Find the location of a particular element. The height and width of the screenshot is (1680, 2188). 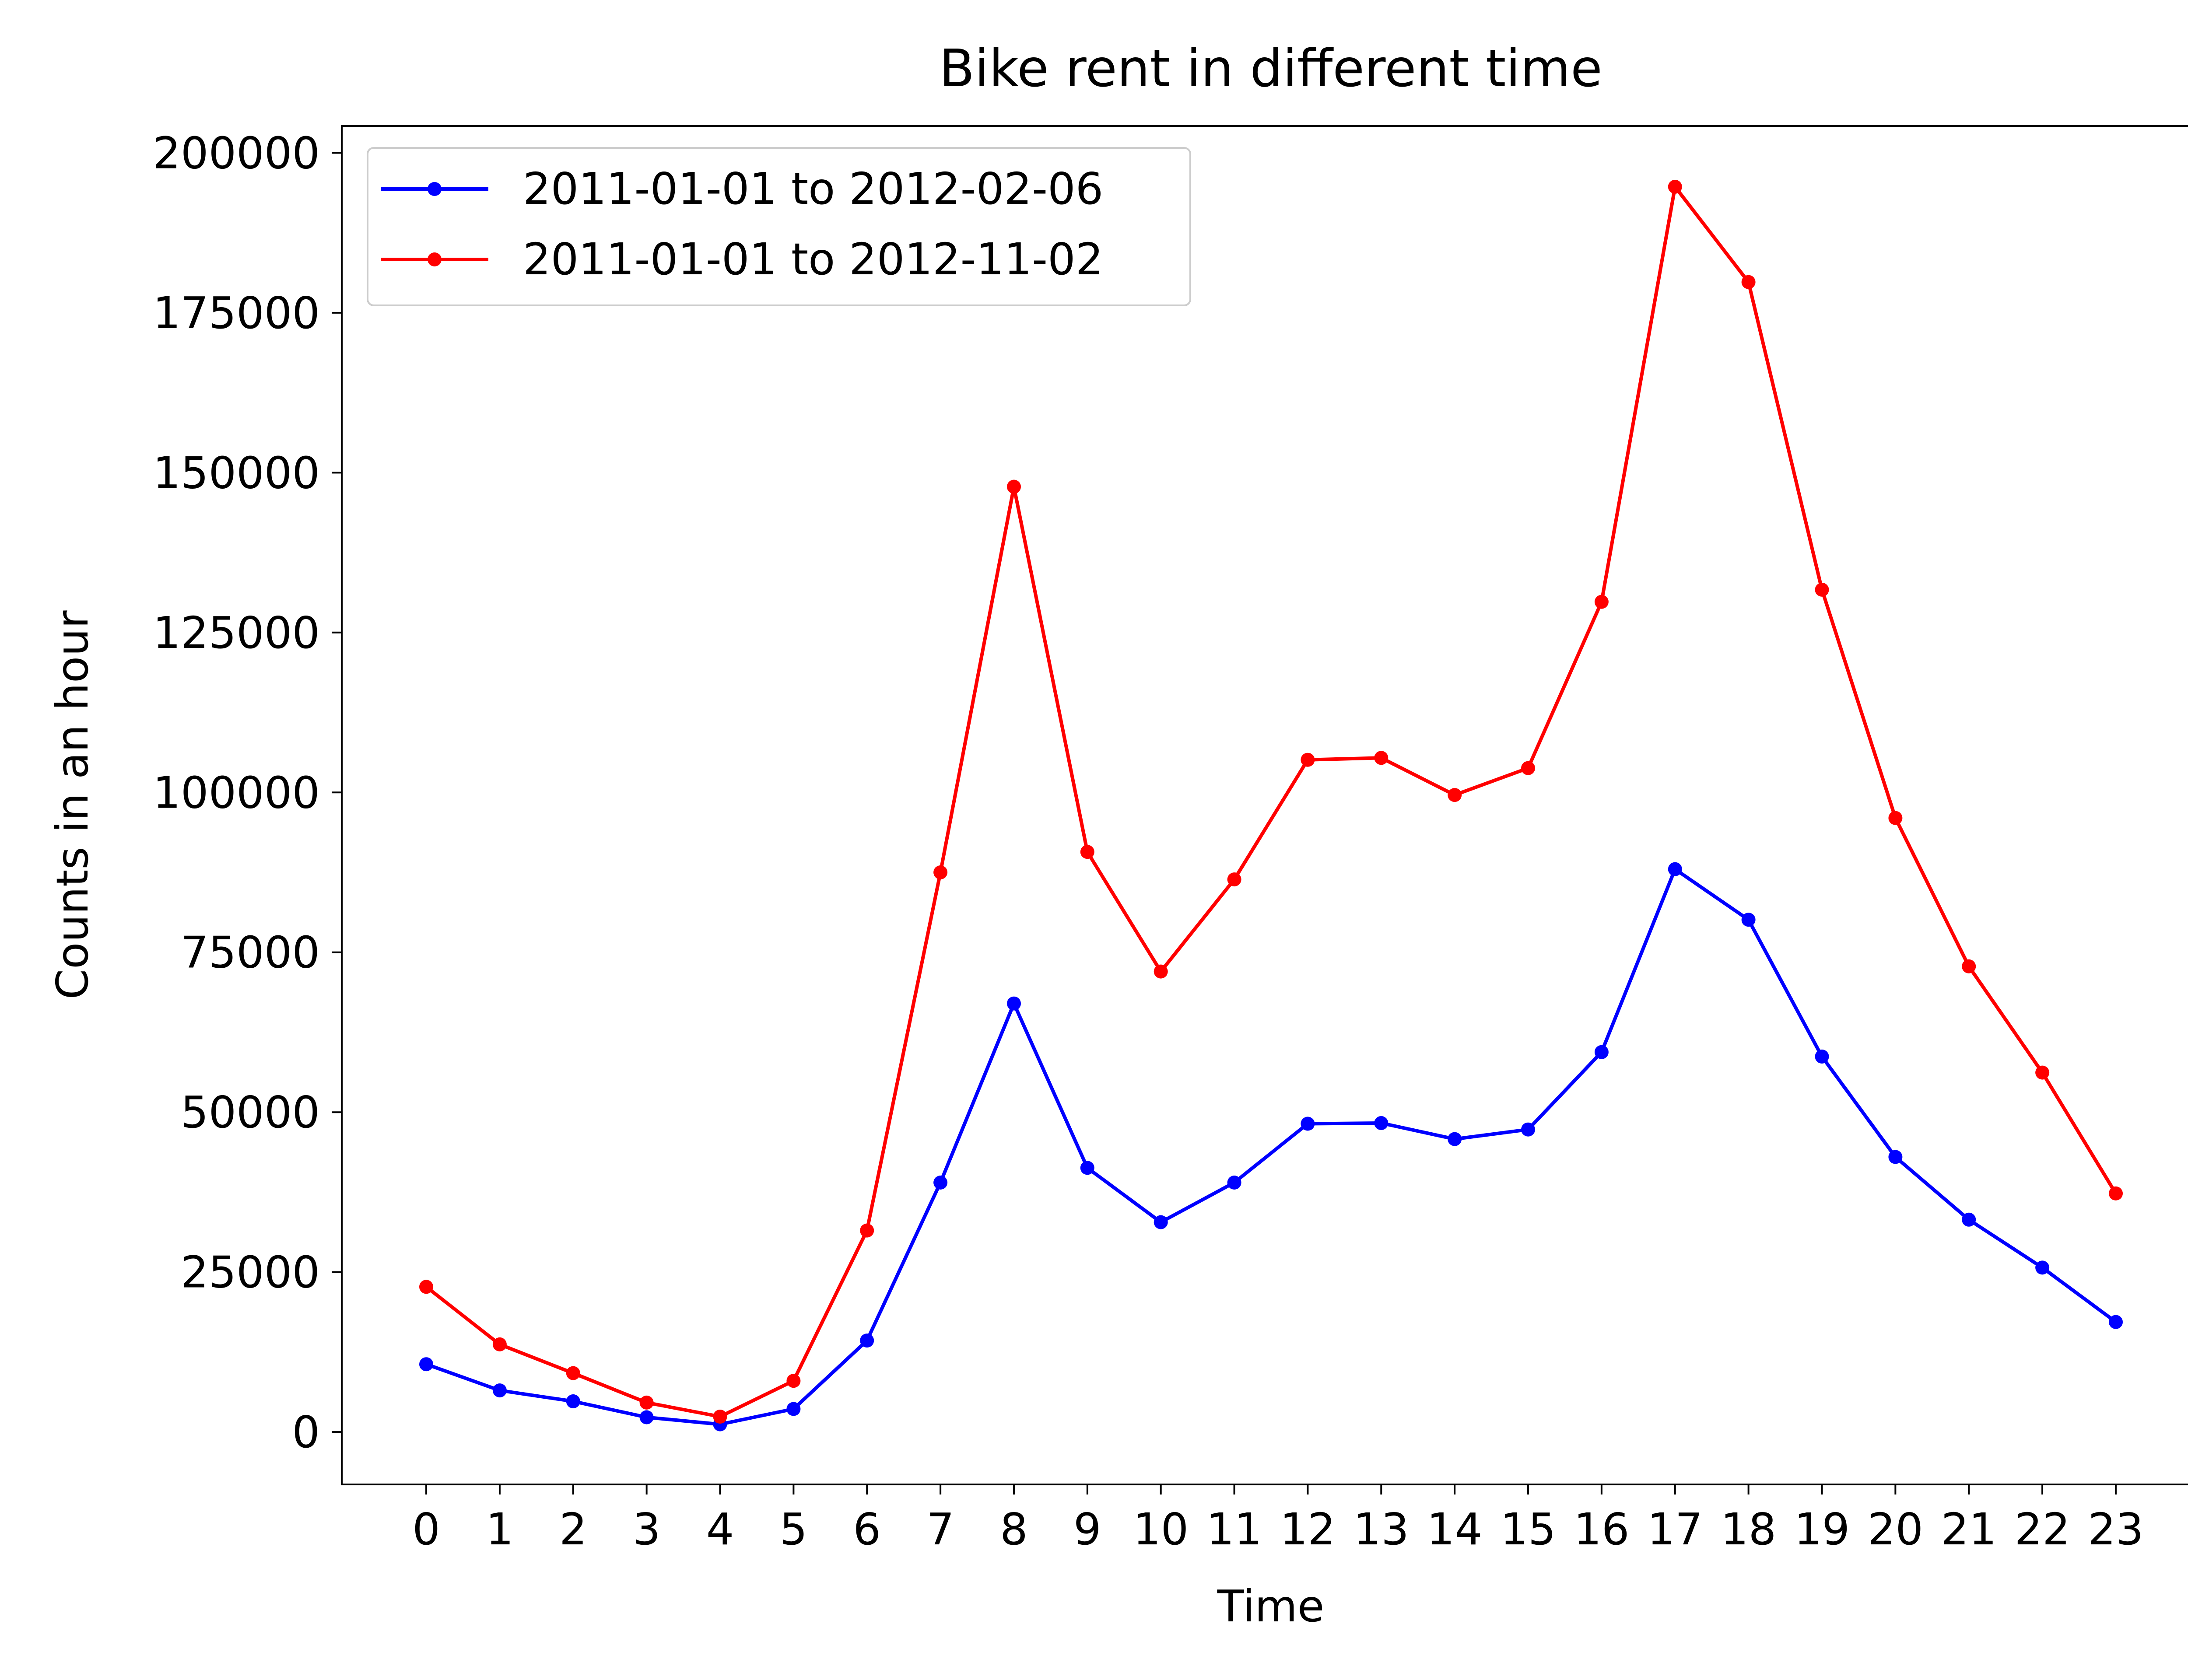

y-tick-label: 150000 is located at coordinates (237, 472).